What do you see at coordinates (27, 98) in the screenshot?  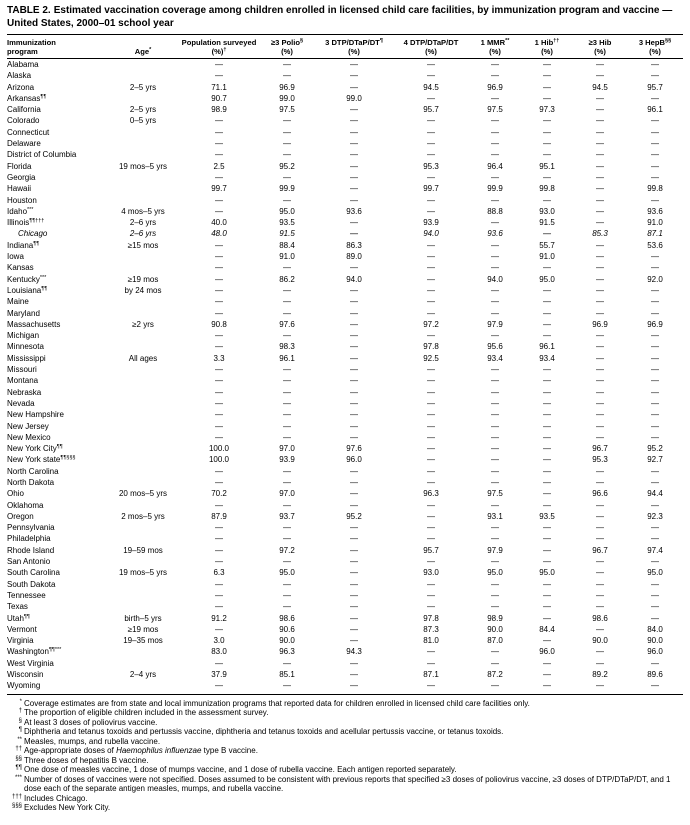 I see `program-cell: Arkansas¶¶` at bounding box center [27, 98].